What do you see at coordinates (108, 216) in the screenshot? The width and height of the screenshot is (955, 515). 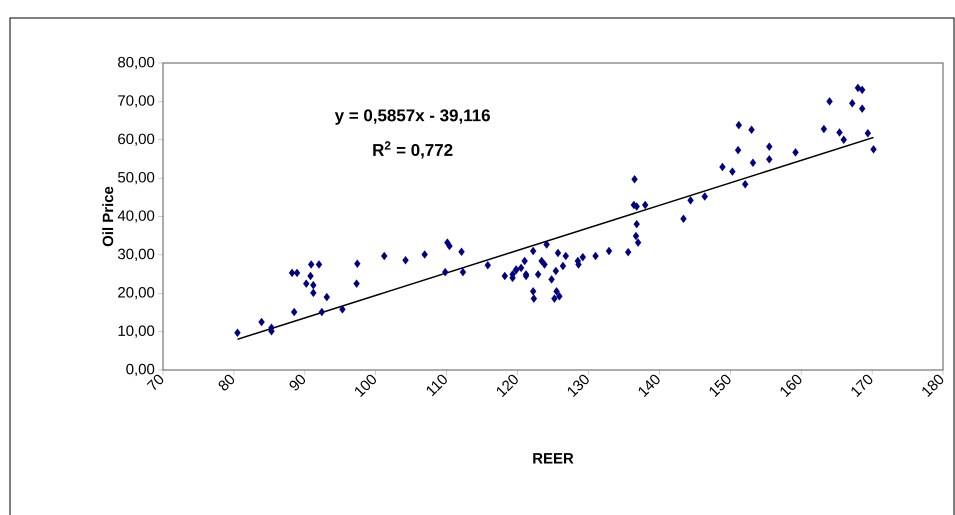 I see `y-axis-title: Oil Price` at bounding box center [108, 216].